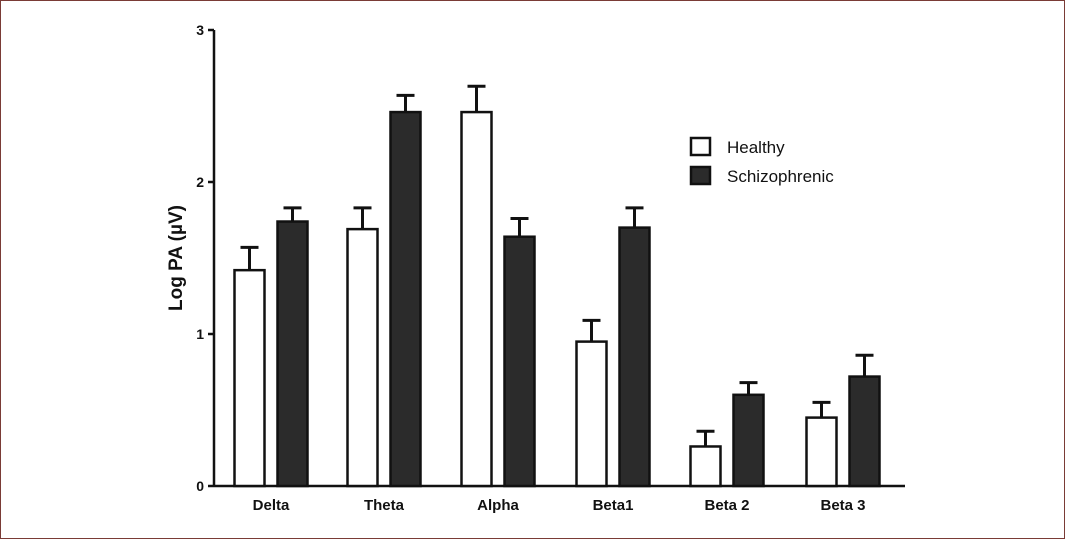  I want to click on y-tick-label: 1, so click(200, 334).